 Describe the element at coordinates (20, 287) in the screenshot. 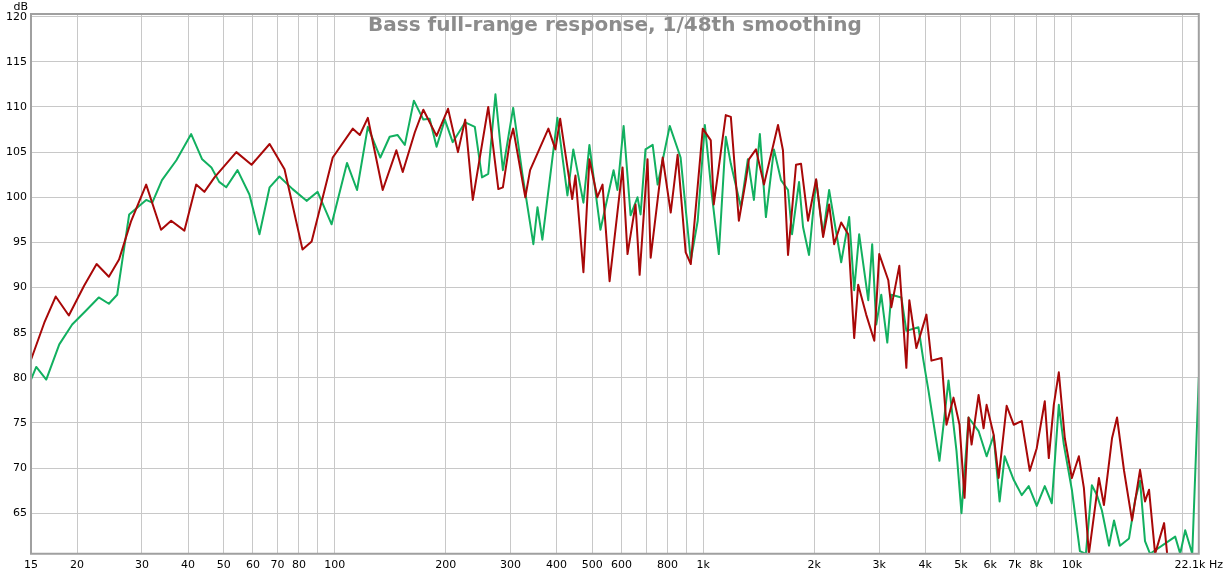

I see `y-tick-label: 90` at that location.